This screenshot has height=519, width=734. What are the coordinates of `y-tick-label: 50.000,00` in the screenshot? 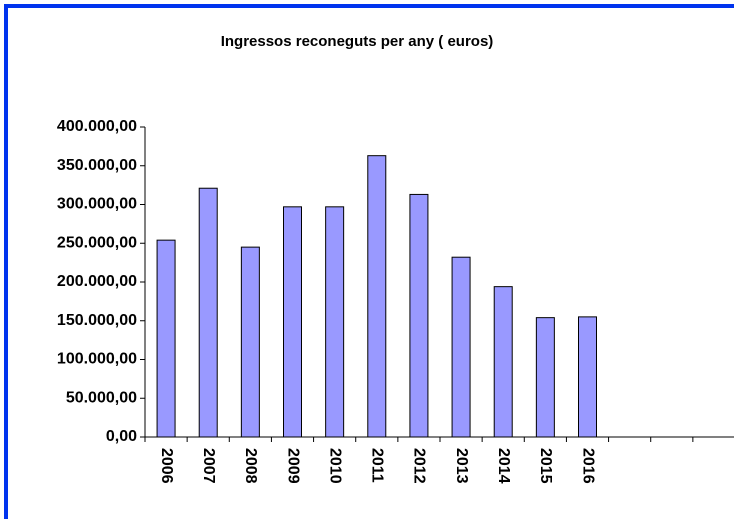 It's located at (101, 397).